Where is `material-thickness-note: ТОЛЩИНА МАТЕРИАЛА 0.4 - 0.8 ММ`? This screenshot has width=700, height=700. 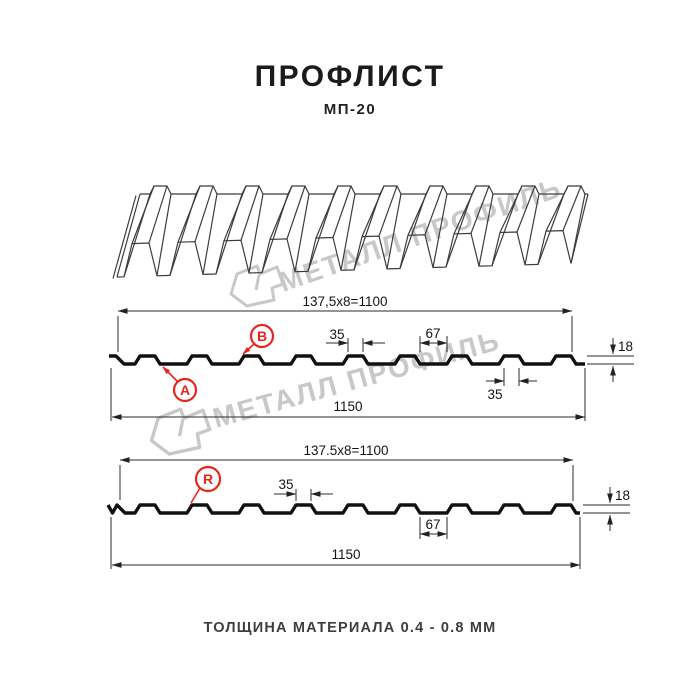 material-thickness-note: ТОЛЩИНА МАТЕРИАЛА 0.4 - 0.8 ММ is located at coordinates (350, 628).